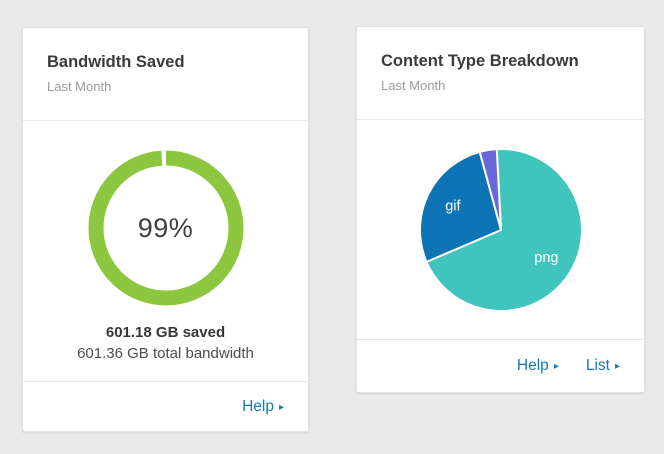 Image resolution: width=664 pixels, height=454 pixels. I want to click on saved-amount-text: 601.18 GB saved, so click(165, 332).